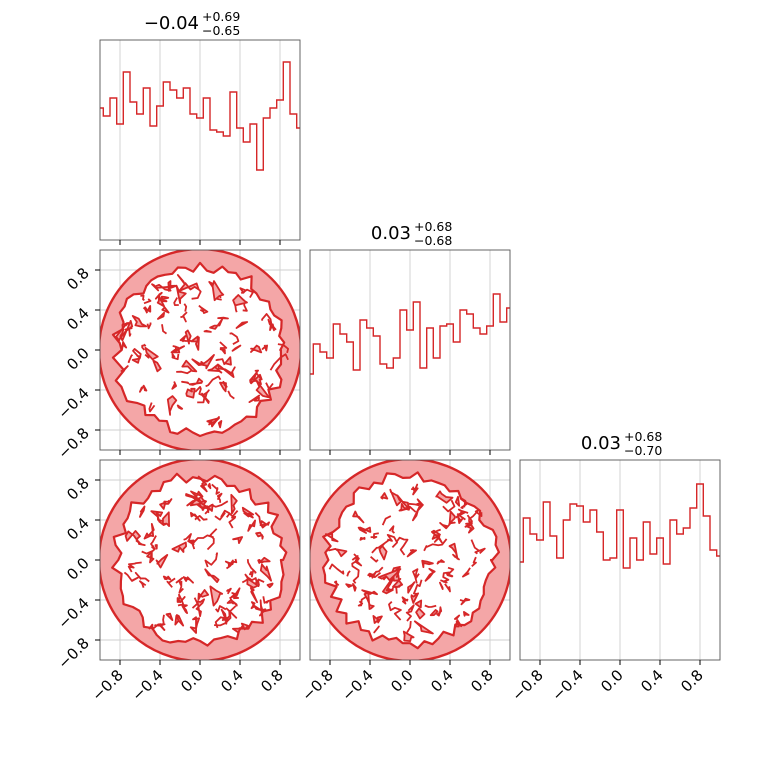  Describe the element at coordinates (272, 681) in the screenshot. I see `x-tick-label: 0.8` at that location.